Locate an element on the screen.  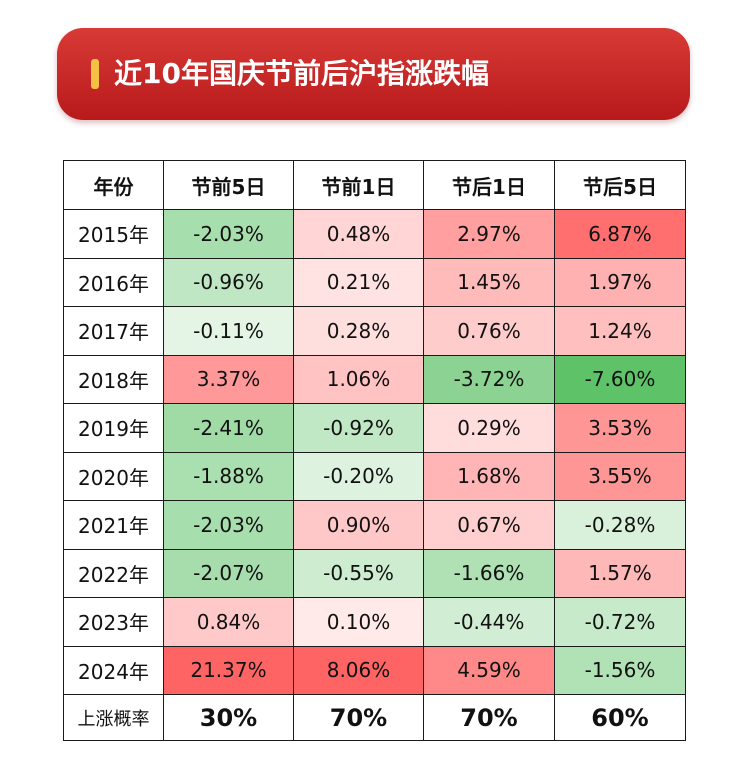
value-cell: 1.97% is located at coordinates (620, 282).